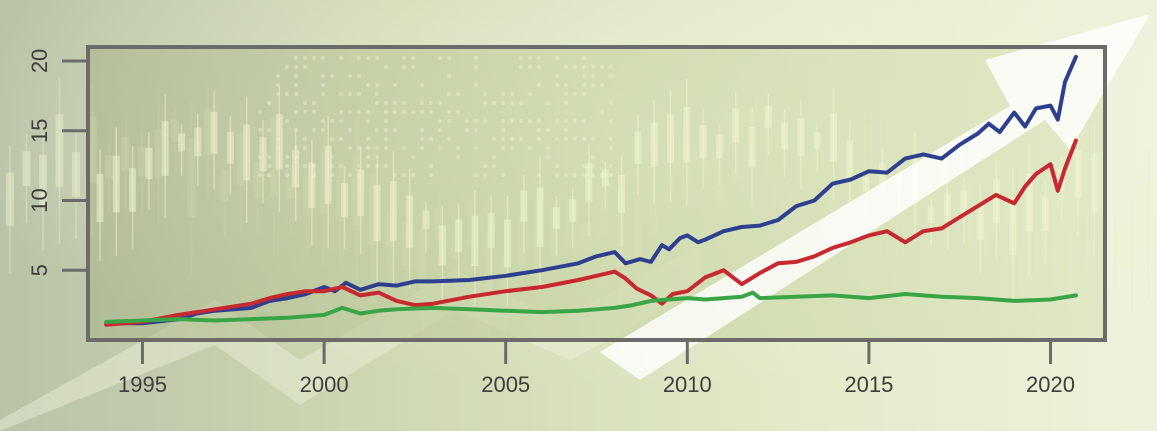 The height and width of the screenshot is (431, 1157). What do you see at coordinates (39, 61) in the screenshot?
I see `y-tick-label: 20` at bounding box center [39, 61].